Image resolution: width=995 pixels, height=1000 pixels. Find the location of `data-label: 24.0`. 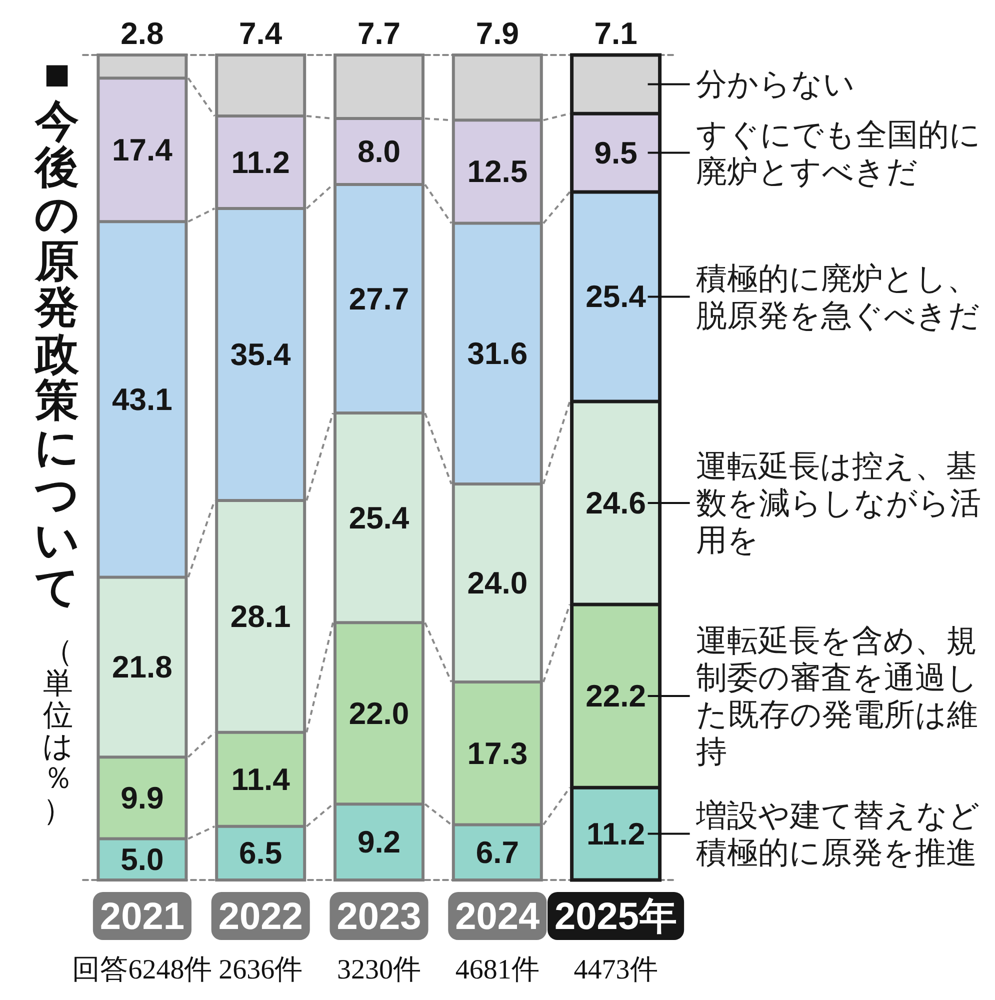

data-label: 24.0 is located at coordinates (497, 583).